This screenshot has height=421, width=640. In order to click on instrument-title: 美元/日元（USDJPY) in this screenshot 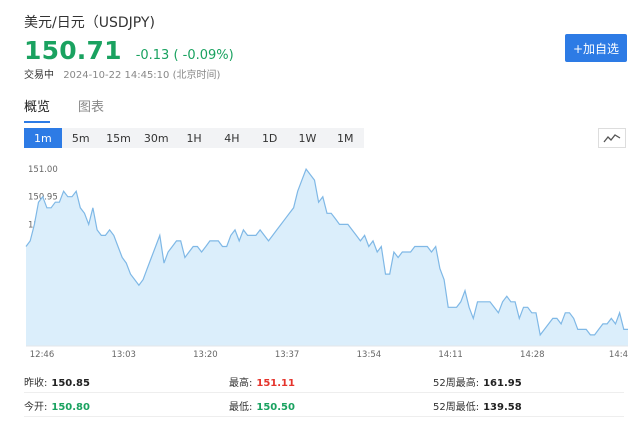, I will do `click(89, 23)`.